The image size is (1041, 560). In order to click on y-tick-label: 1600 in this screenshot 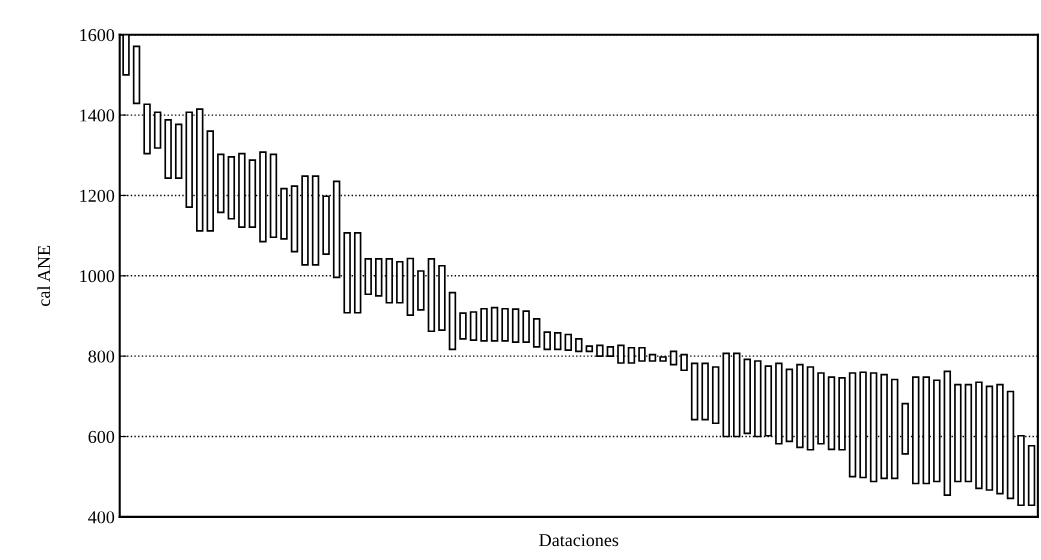, I will do `click(97, 35)`.